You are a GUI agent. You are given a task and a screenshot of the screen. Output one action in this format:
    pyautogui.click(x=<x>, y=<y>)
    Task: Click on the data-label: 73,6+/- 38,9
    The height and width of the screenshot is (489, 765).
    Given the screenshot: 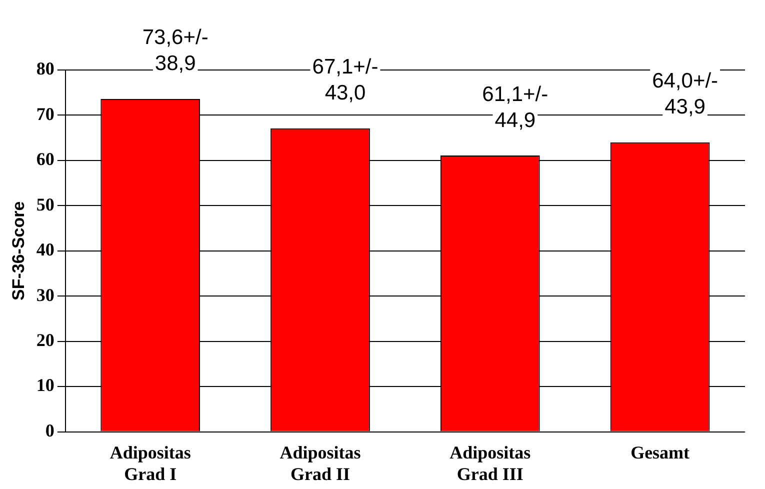 What is the action you would take?
    pyautogui.click(x=175, y=51)
    